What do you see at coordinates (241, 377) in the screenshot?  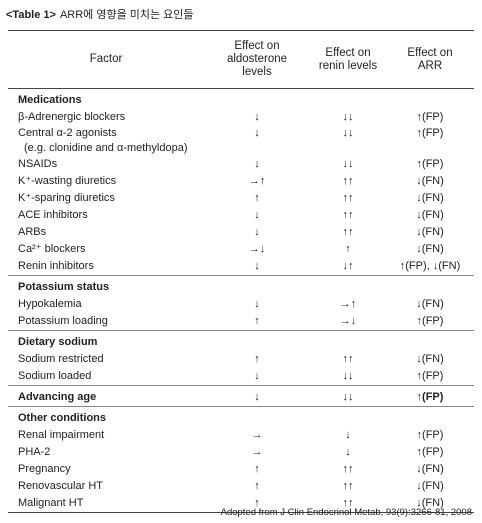 I see `factor-row: Sodium loaded ↓ ↓↓ ↑(FP)` at bounding box center [241, 377].